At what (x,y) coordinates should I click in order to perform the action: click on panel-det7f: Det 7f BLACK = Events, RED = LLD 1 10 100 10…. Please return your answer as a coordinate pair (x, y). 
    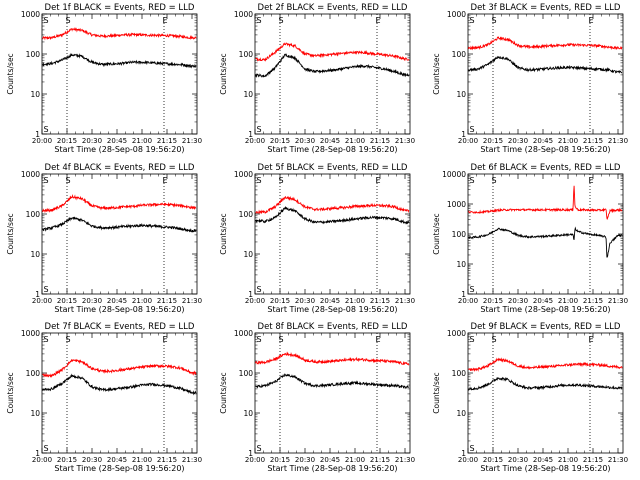
    Looking at the image, I should click on (104, 397).